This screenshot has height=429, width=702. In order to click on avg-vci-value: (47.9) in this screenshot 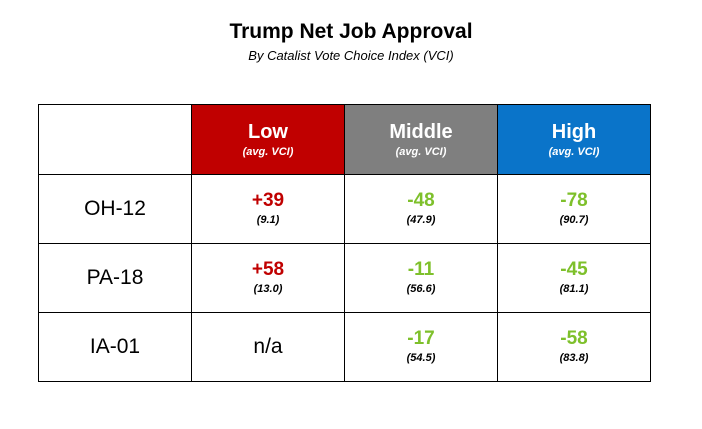, I will do `click(421, 220)`.